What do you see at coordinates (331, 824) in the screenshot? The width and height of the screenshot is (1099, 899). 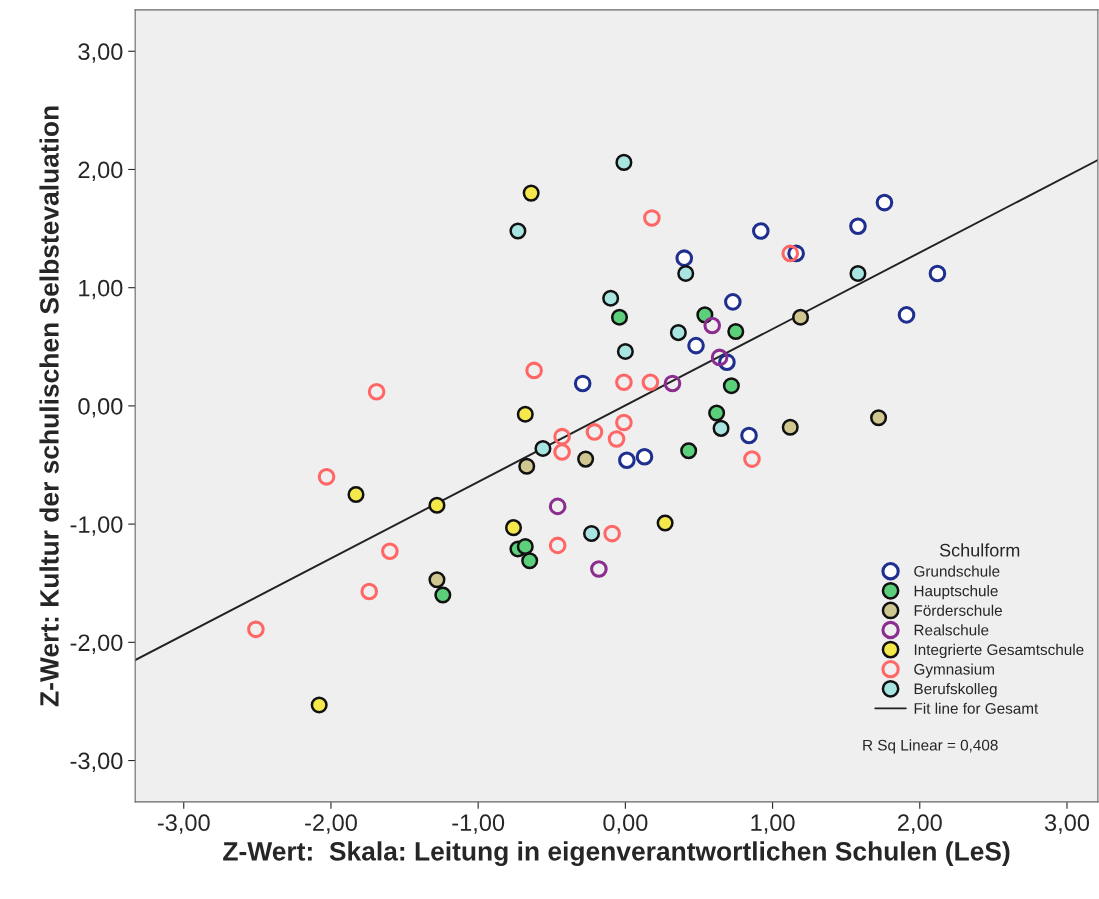 I see `x-tick-label: -2,00` at bounding box center [331, 824].